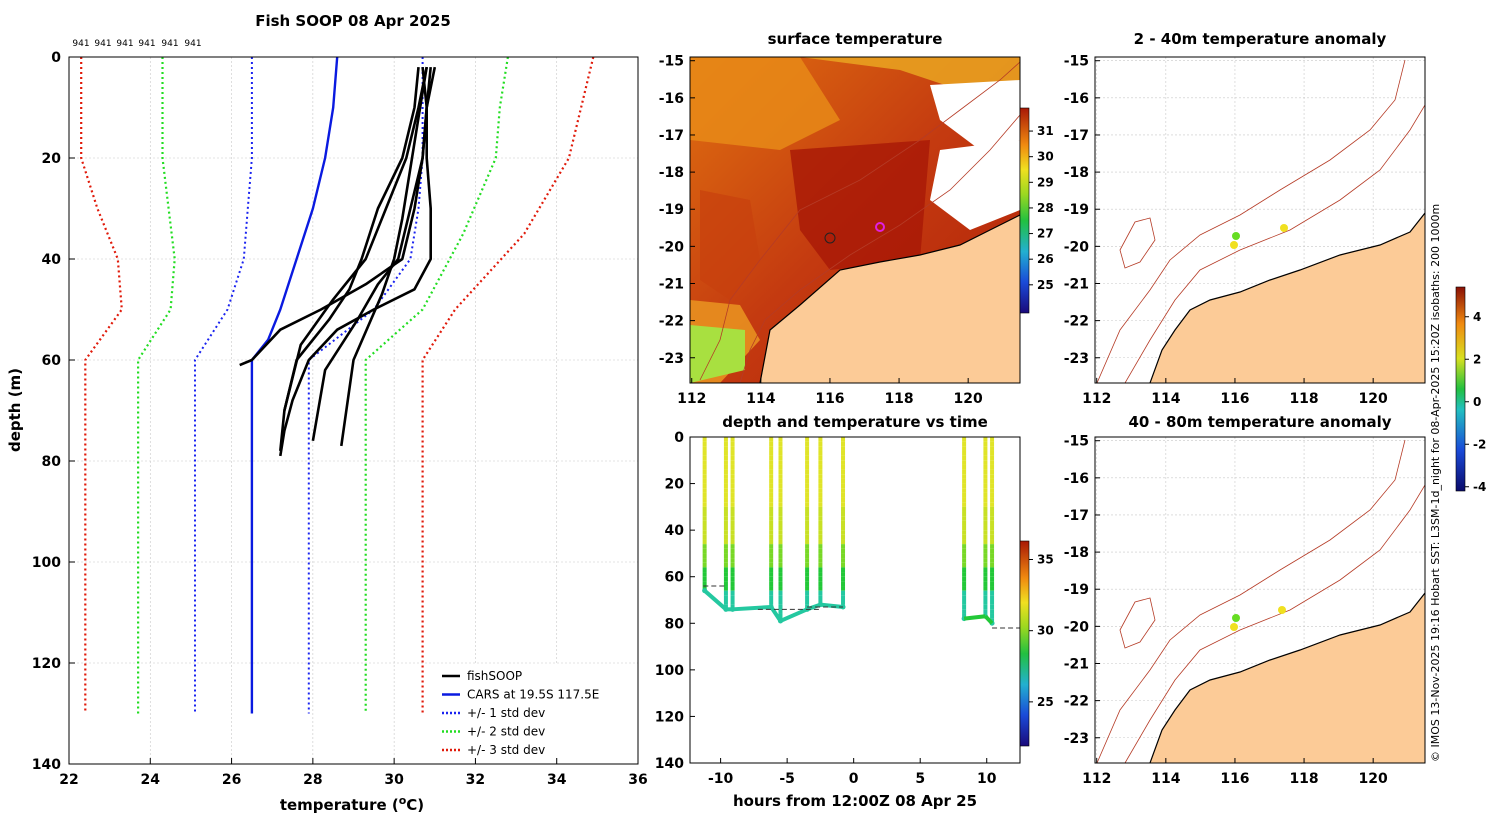 The image size is (1500, 824). I want to click on profile-y-ticks: 0 20 40 60 80 100 120 140, so click(53, 411).